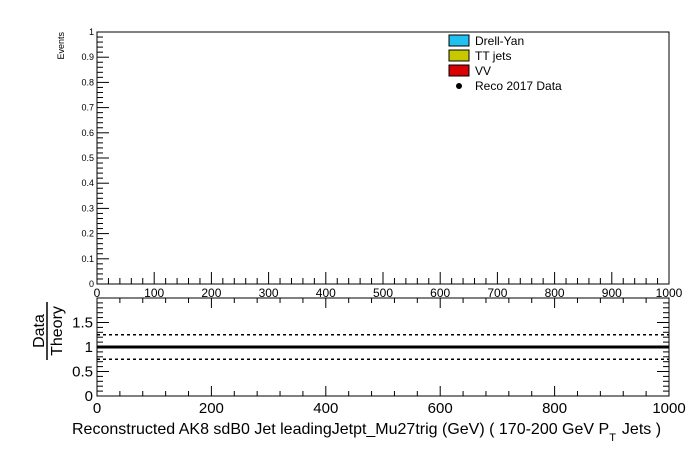 This screenshot has width=696, height=472. Describe the element at coordinates (518, 86) in the screenshot. I see `legend-entry-label: Reco 2017 Data` at that location.